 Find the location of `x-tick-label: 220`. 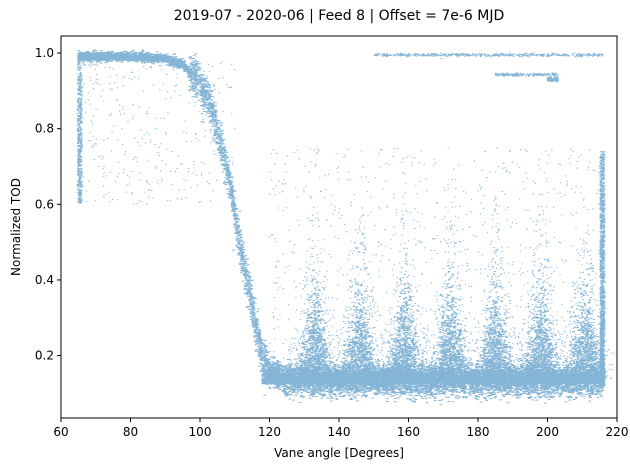

x-tick-label: 220 is located at coordinates (617, 432).